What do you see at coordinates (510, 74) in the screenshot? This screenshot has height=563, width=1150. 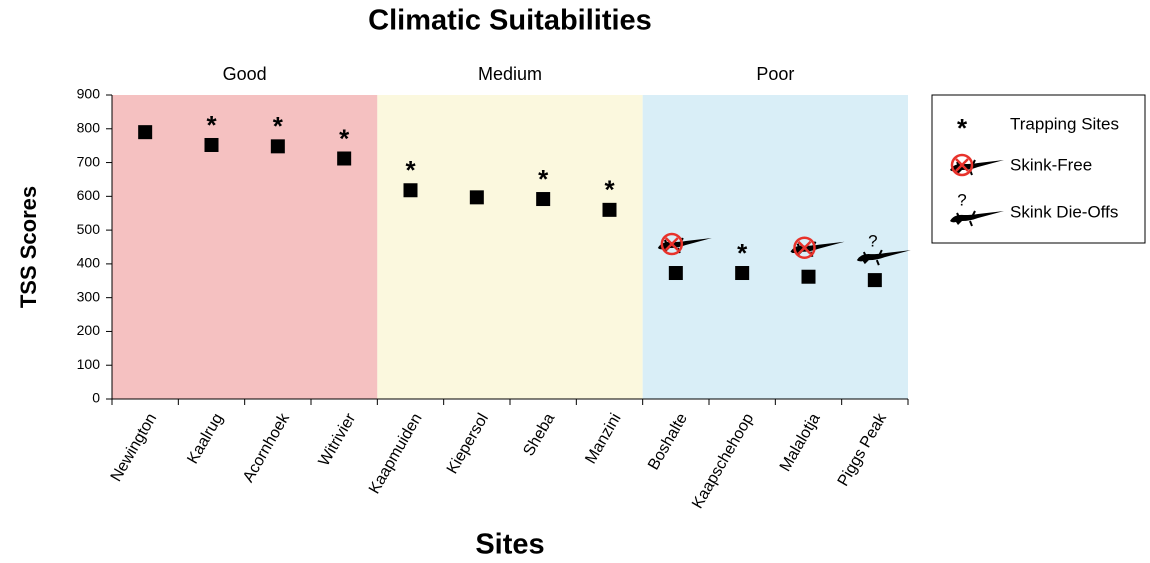 I see `region-label: Medium` at bounding box center [510, 74].